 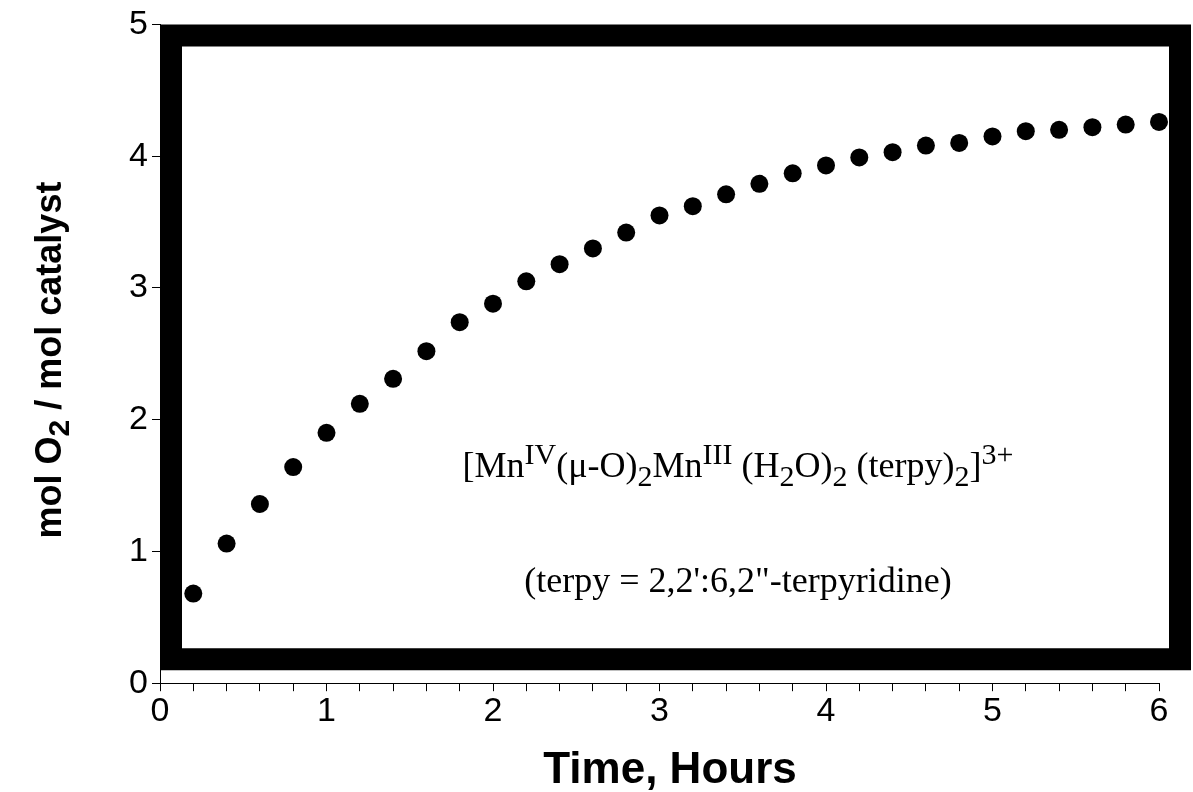 What do you see at coordinates (992, 708) in the screenshot?
I see `x-tick-label: 5` at bounding box center [992, 708].